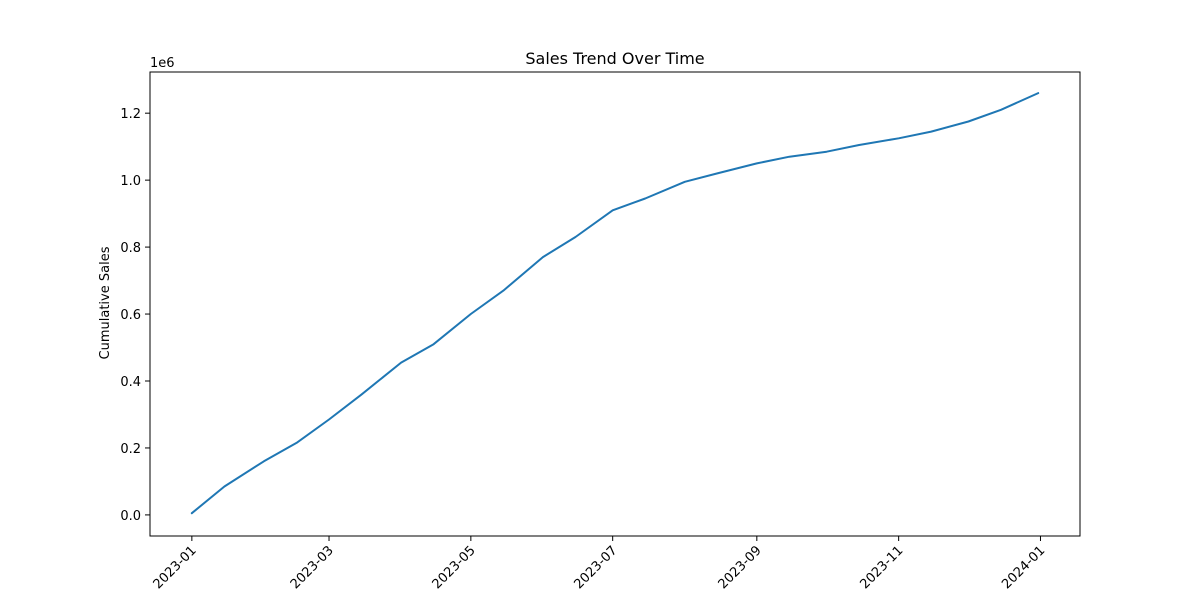 This screenshot has width=1200, height=600. Describe the element at coordinates (162, 63) in the screenshot. I see `y-axis-multiplier: 1e6` at that location.